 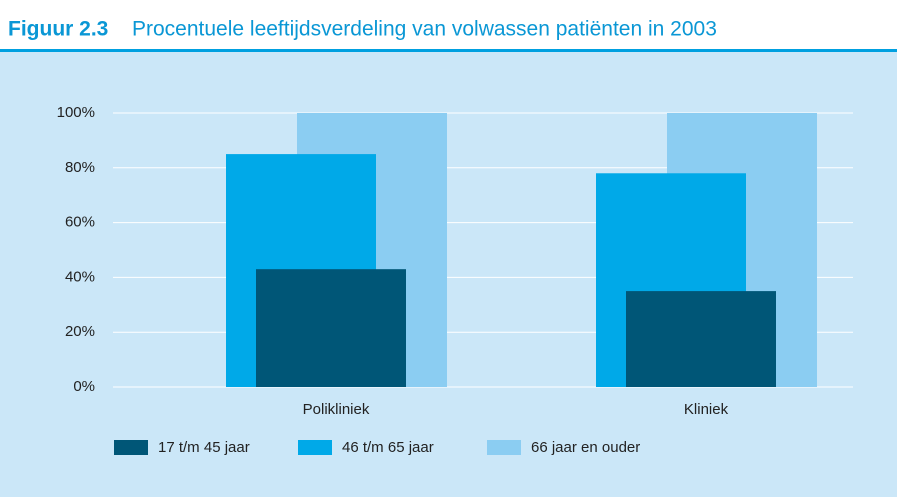 I want to click on legend-label: 46 t/m 65 jaar, so click(x=388, y=447).